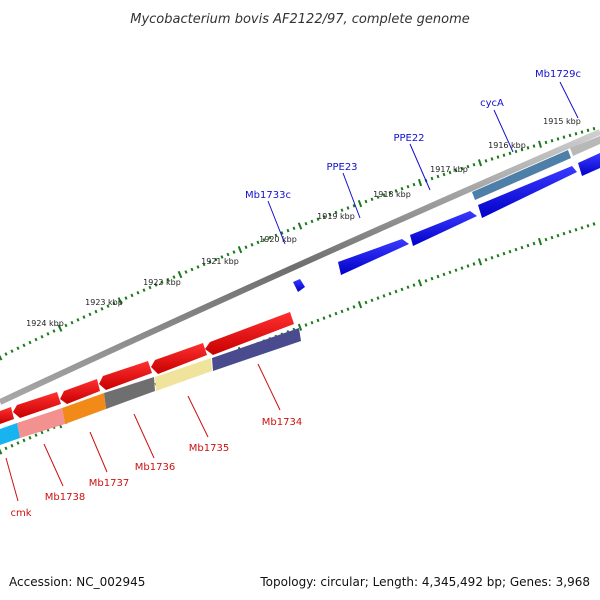  Describe the element at coordinates (220, 261) in the screenshot. I see `kbp-label: 1921 kbp` at that location.